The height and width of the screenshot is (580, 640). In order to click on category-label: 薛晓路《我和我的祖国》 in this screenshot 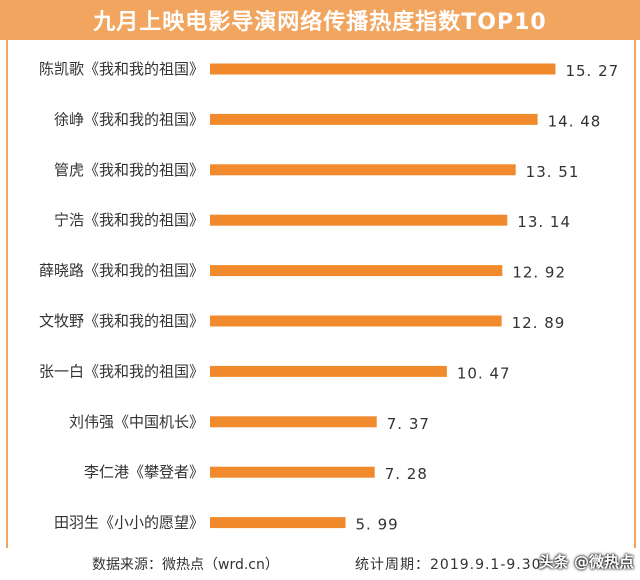, I will do `click(121, 271)`.